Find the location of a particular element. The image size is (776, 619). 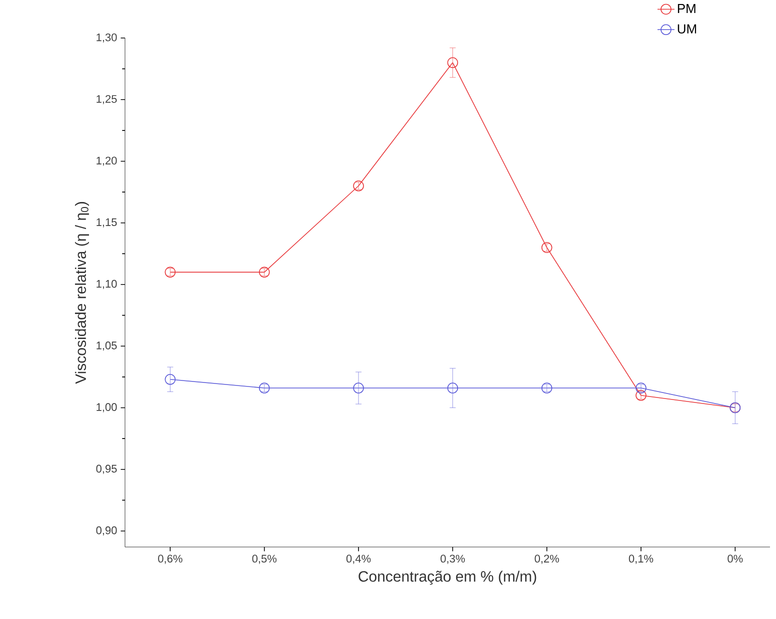

y-tick-label: 1,10 is located at coordinates (106, 285).